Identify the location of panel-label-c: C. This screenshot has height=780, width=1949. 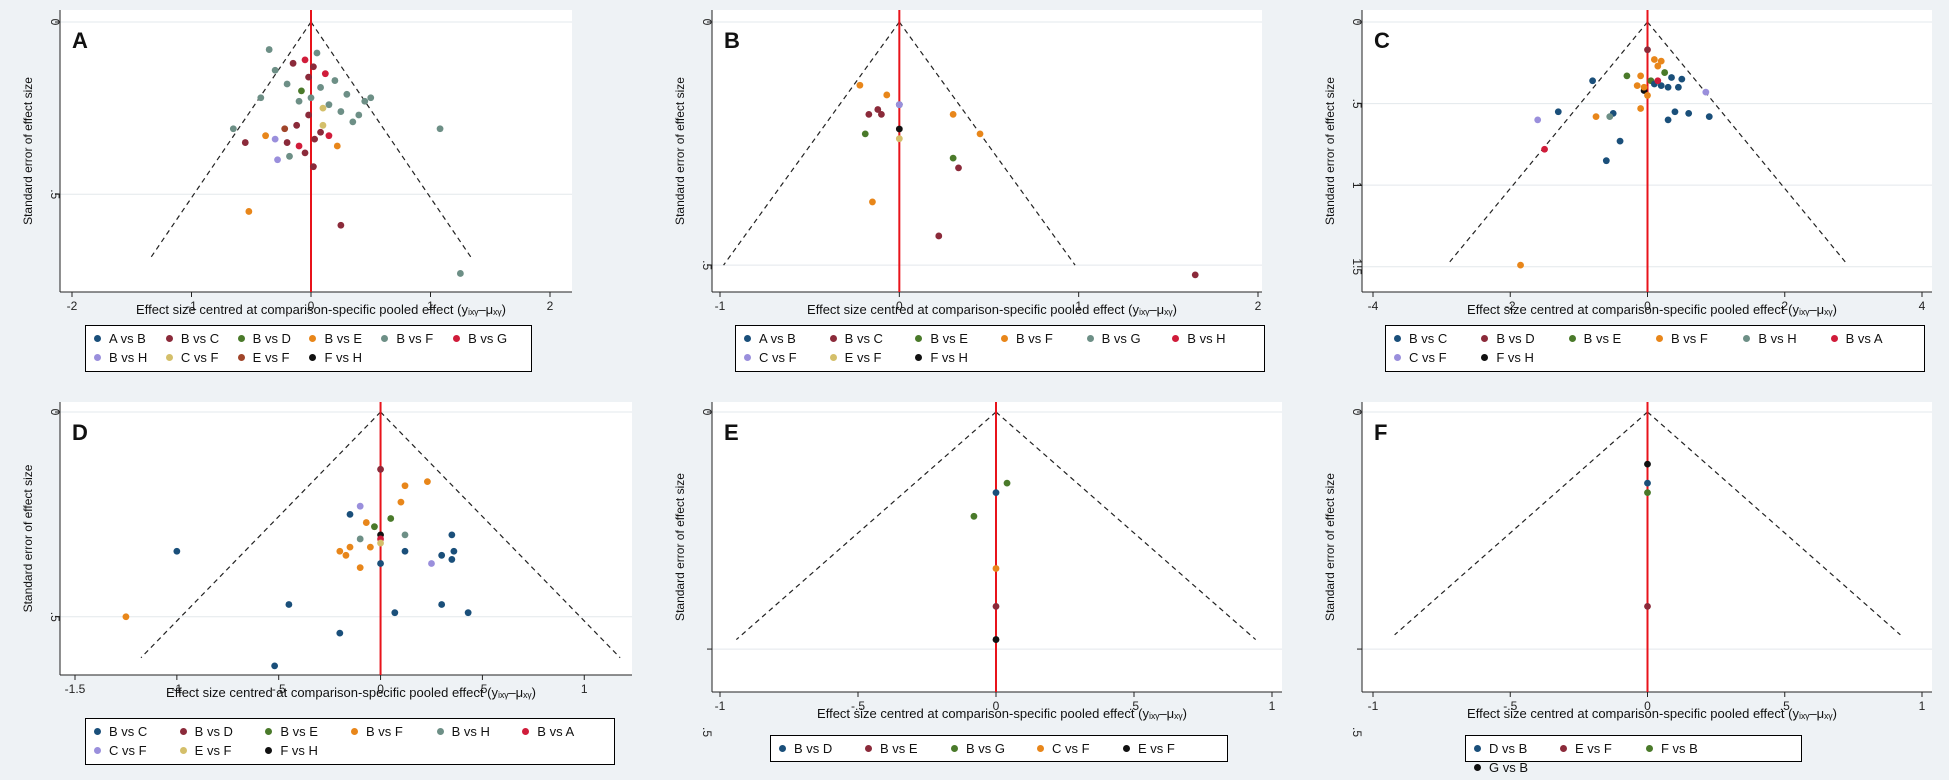
(1382, 40).